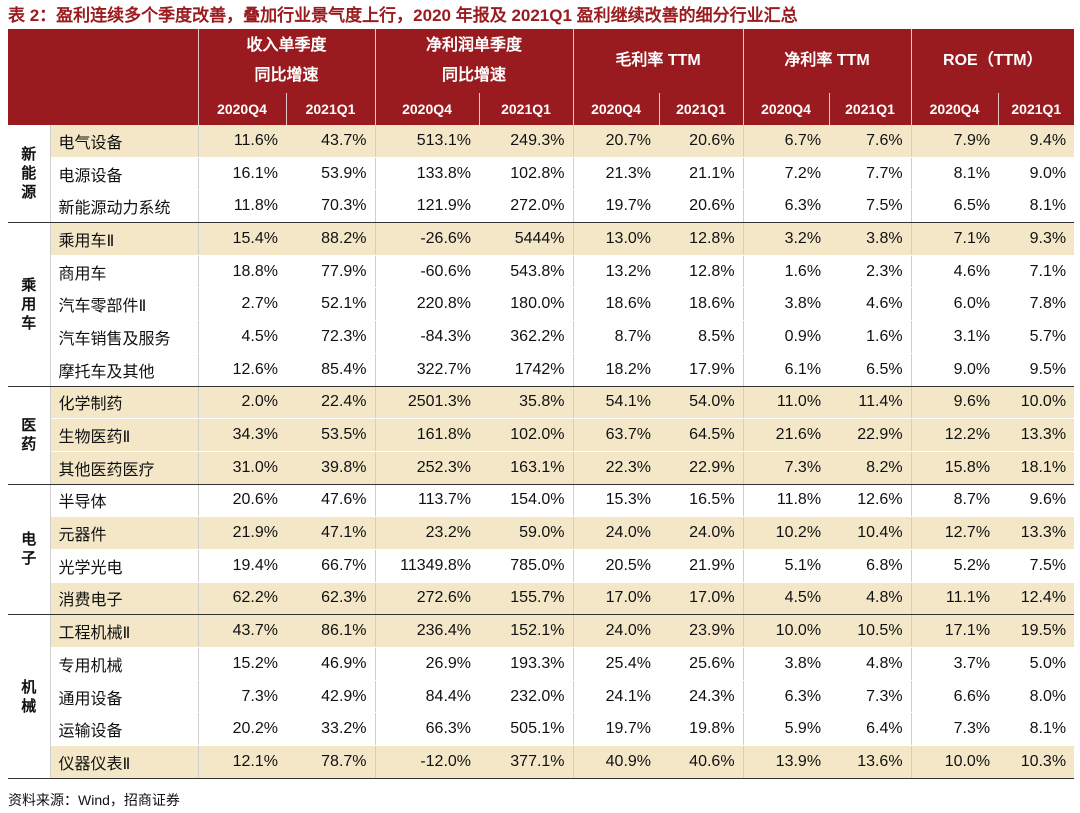  Describe the element at coordinates (526, 697) in the screenshot. I see `value-cell: 232.0%` at that location.